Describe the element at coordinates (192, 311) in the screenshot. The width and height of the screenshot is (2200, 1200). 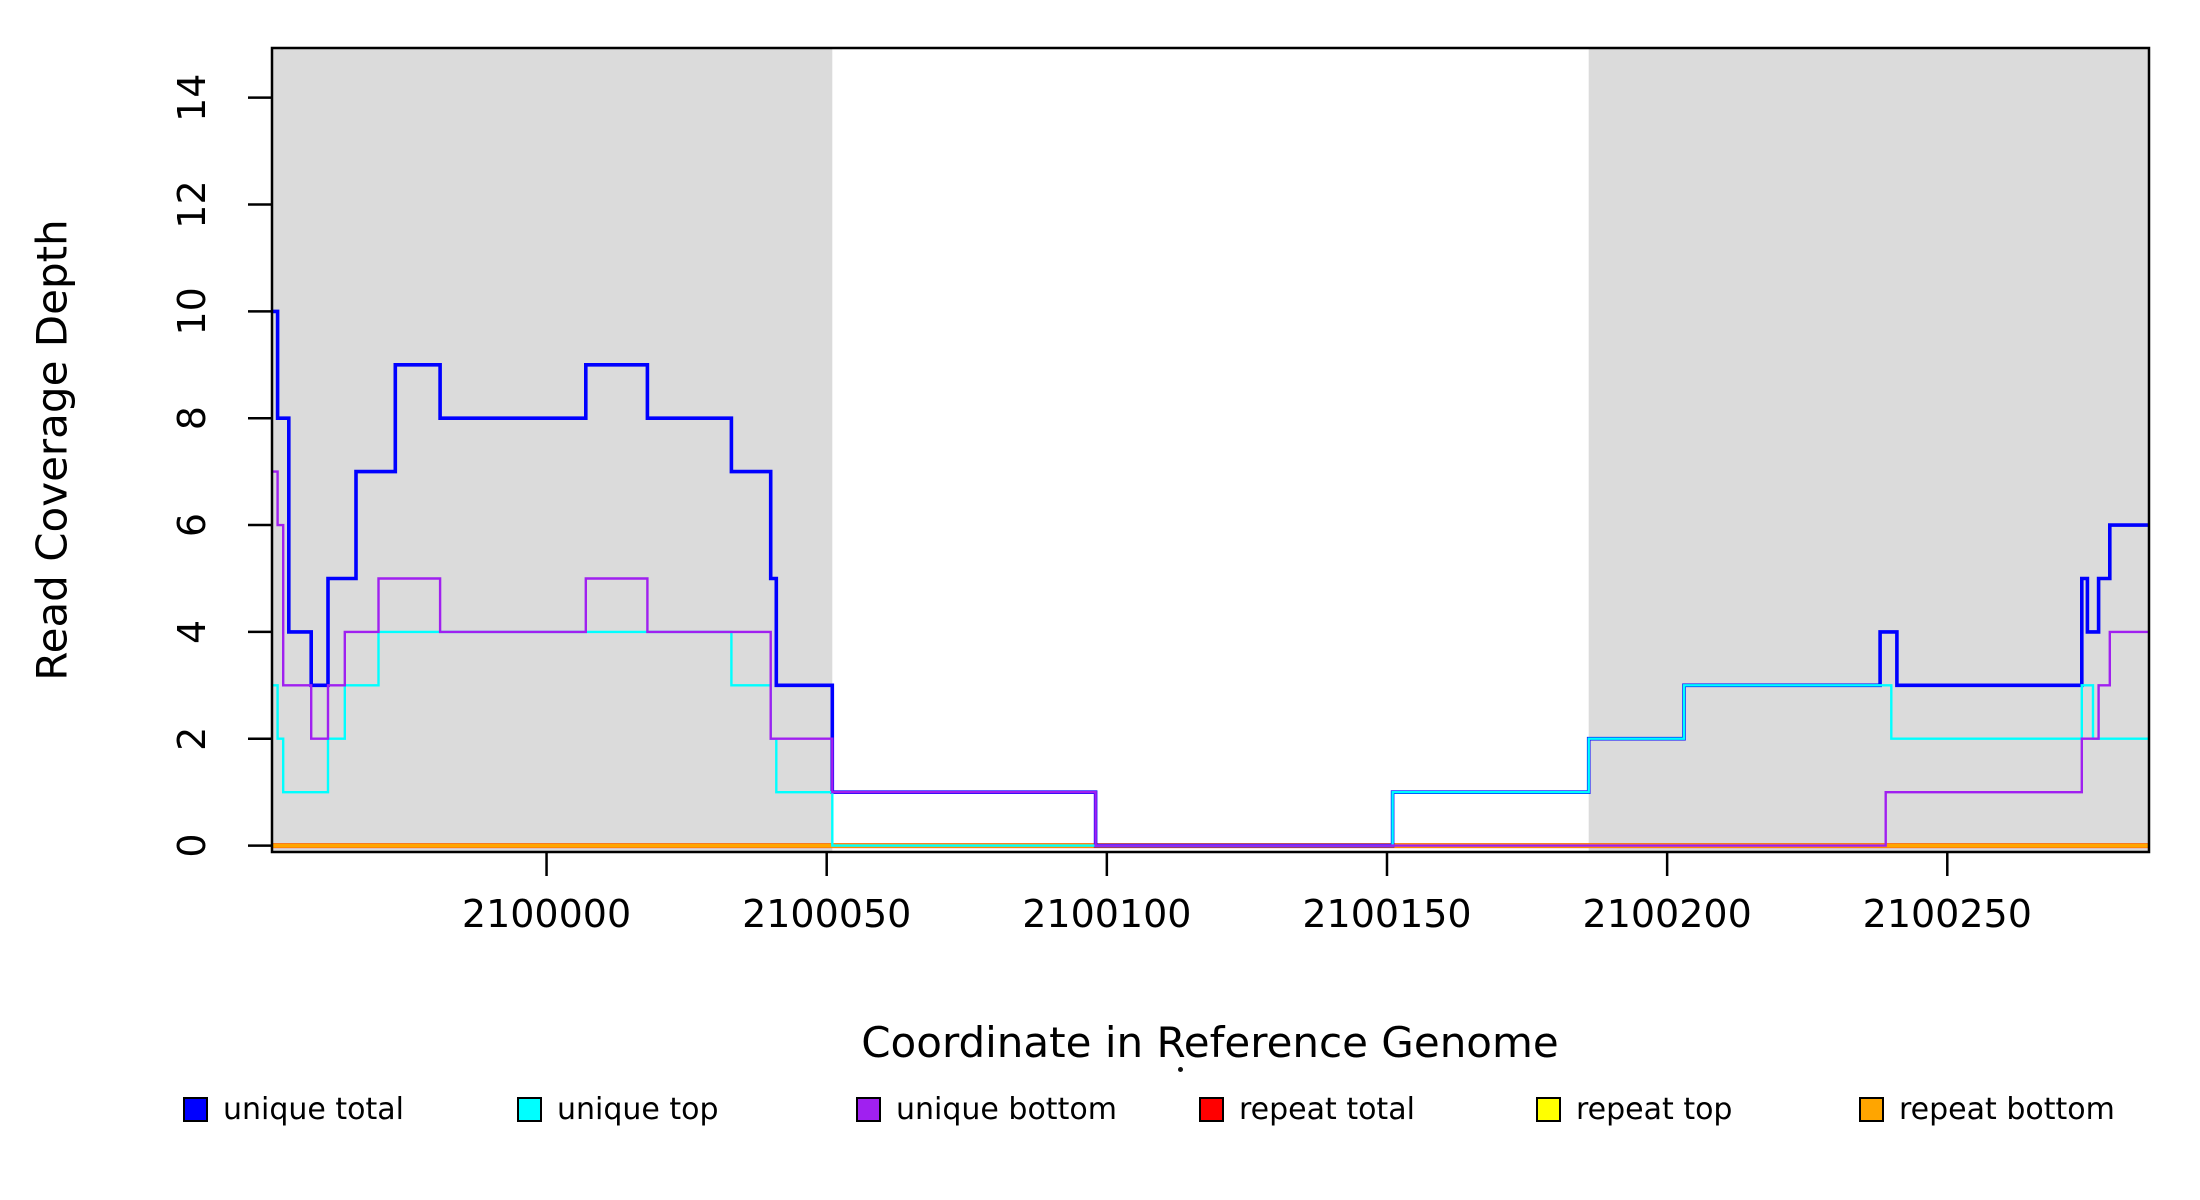
I see `y-tick-label: 10` at that location.